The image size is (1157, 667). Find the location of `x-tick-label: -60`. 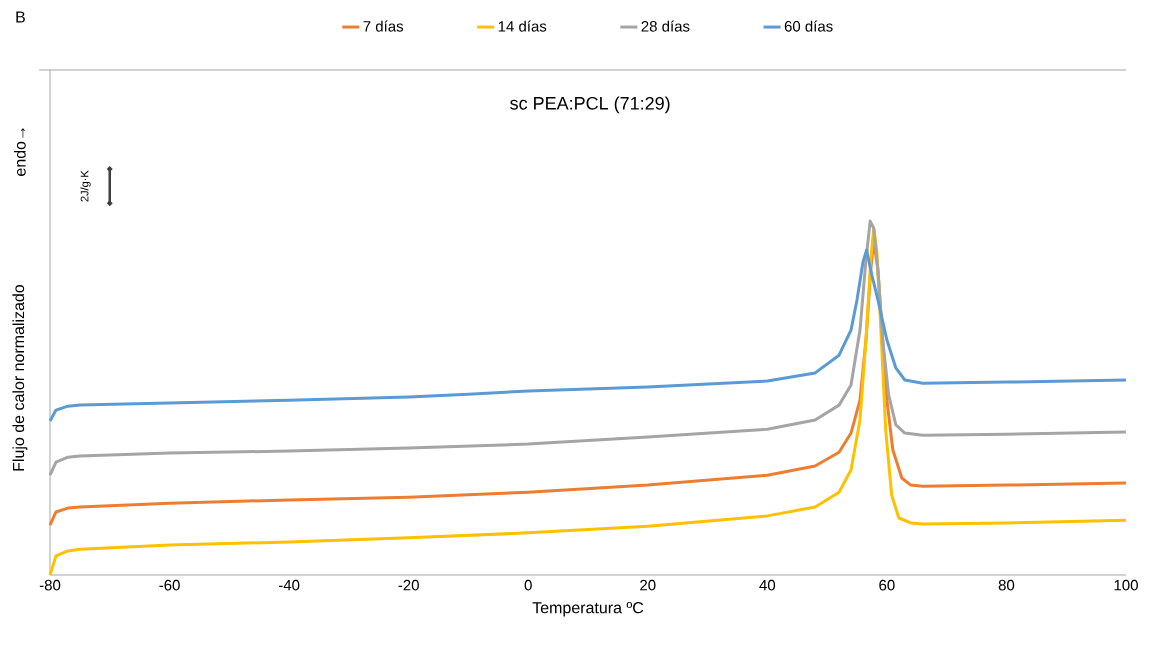

x-tick-label: -60 is located at coordinates (169, 585).